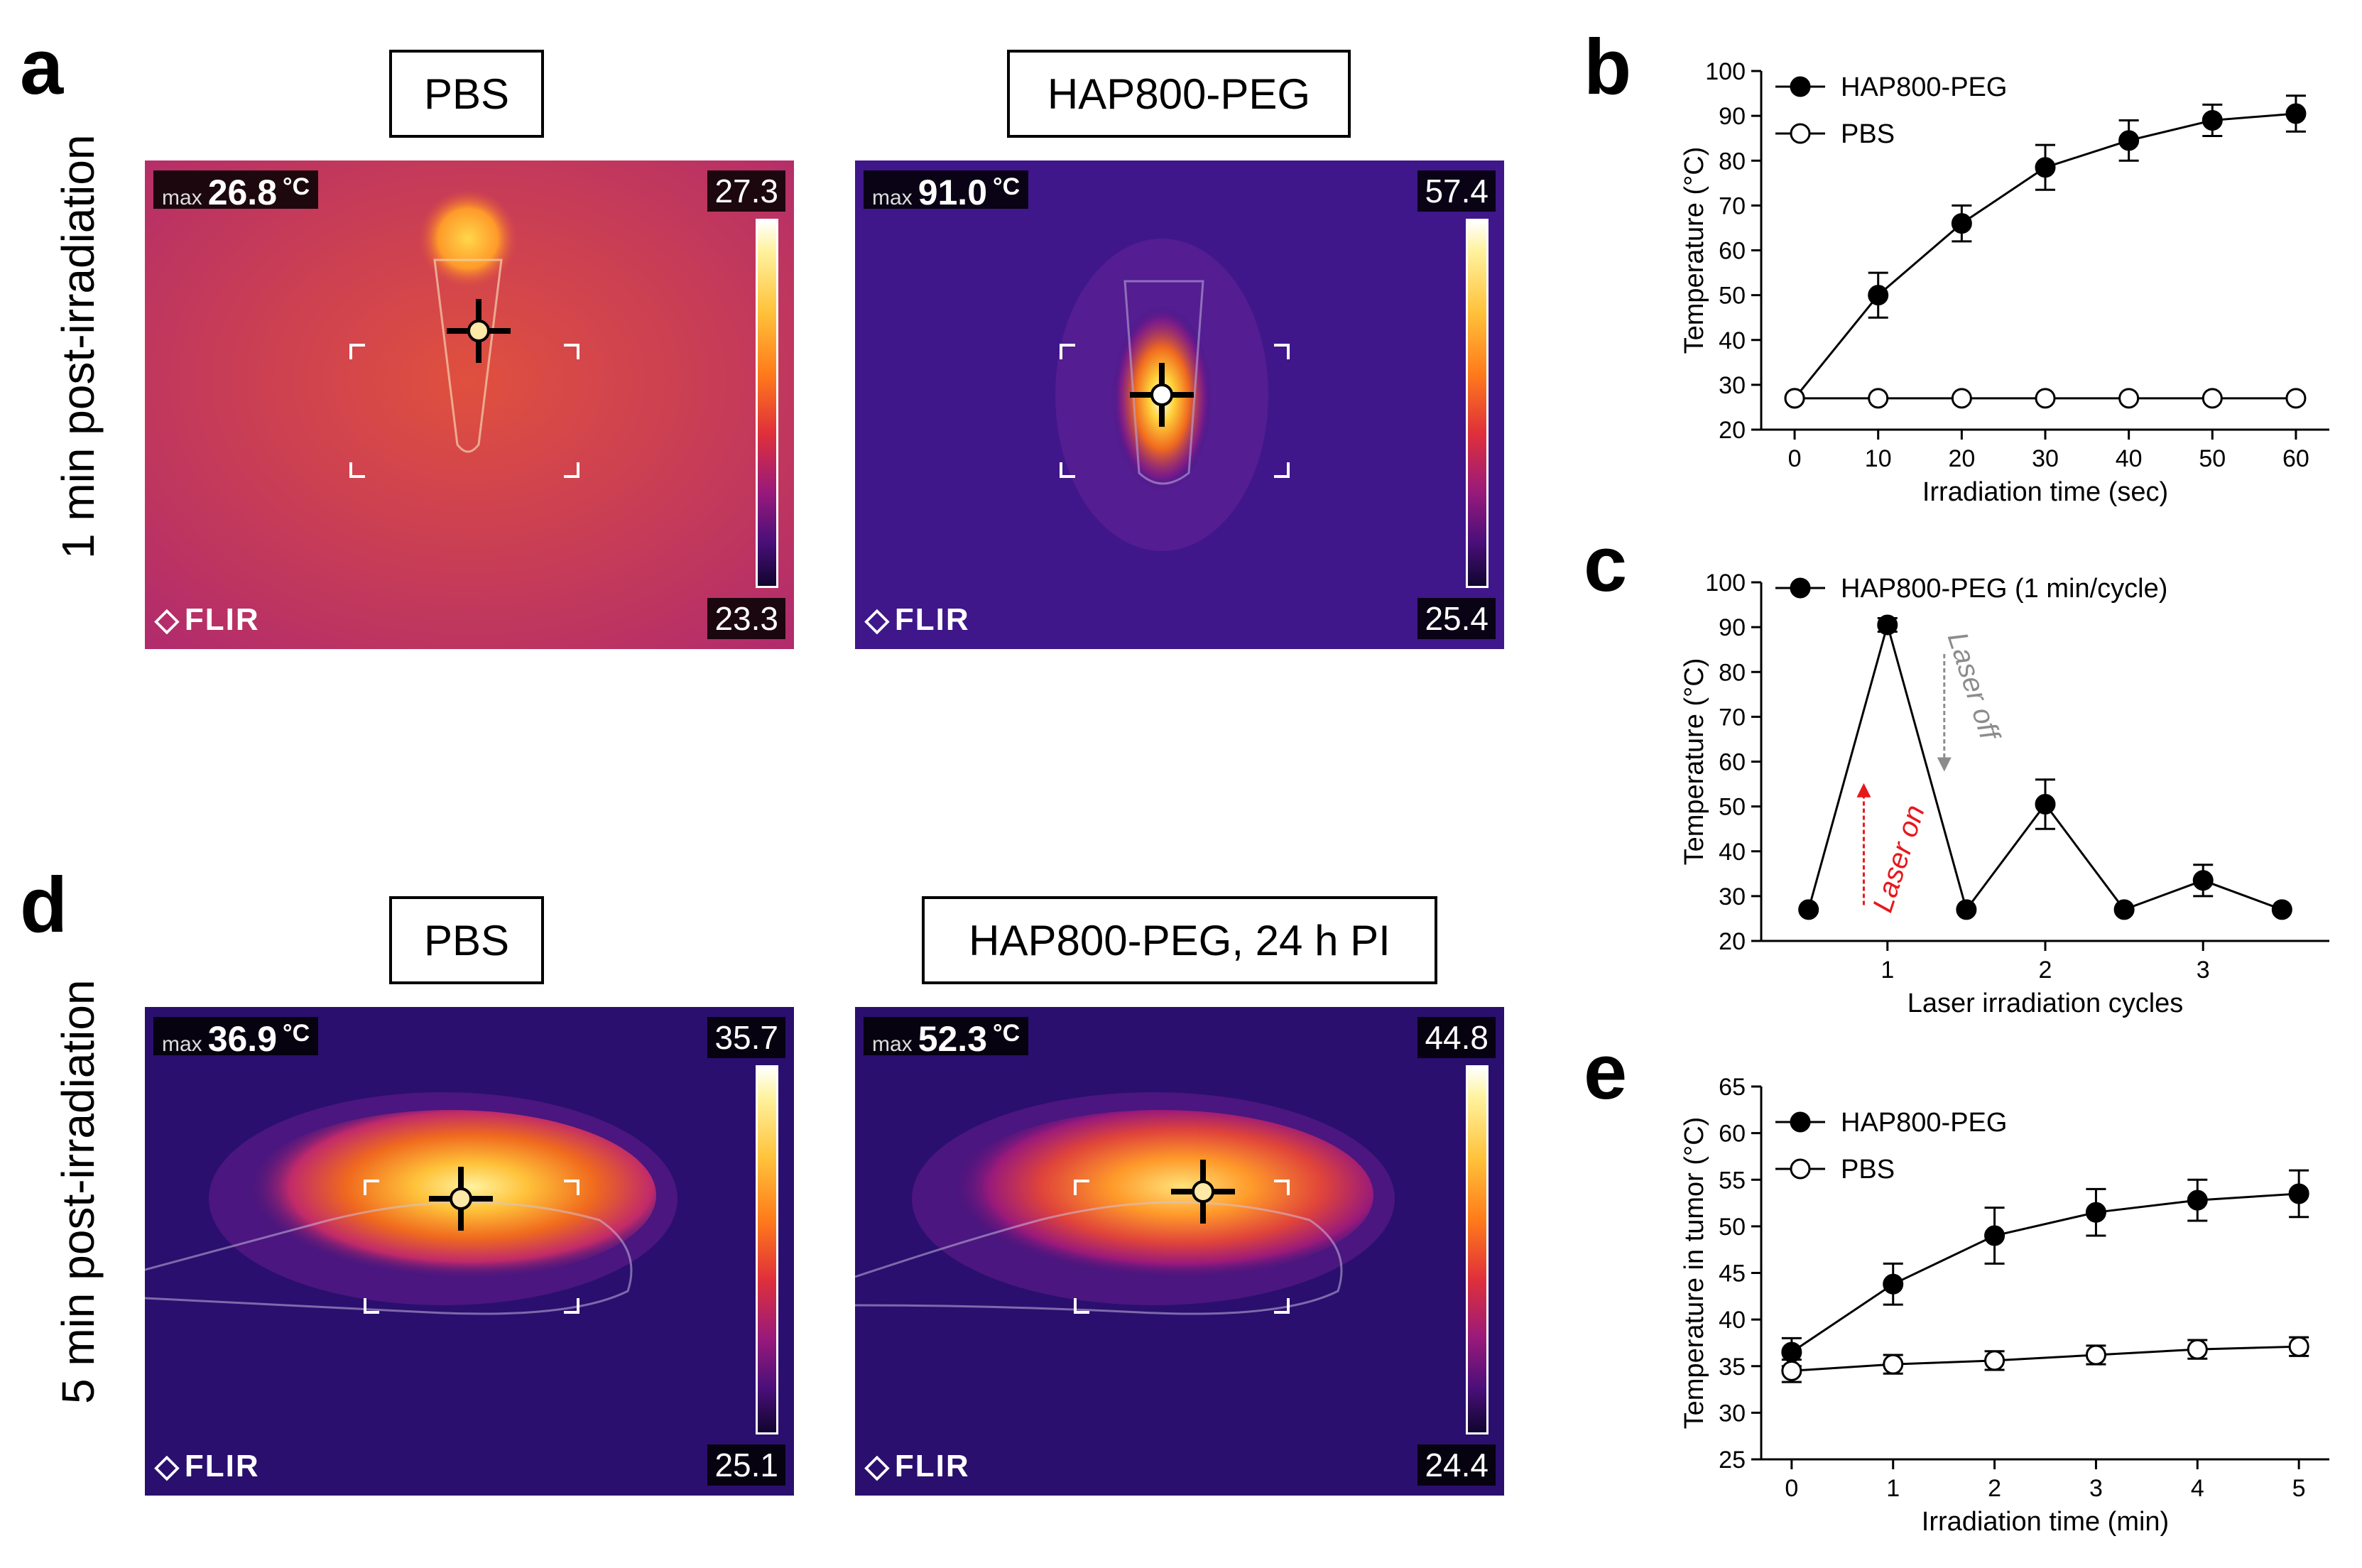 The width and height of the screenshot is (2362, 1568). Describe the element at coordinates (1944, 764) in the screenshot. I see `laser-off-arrowhead` at that location.